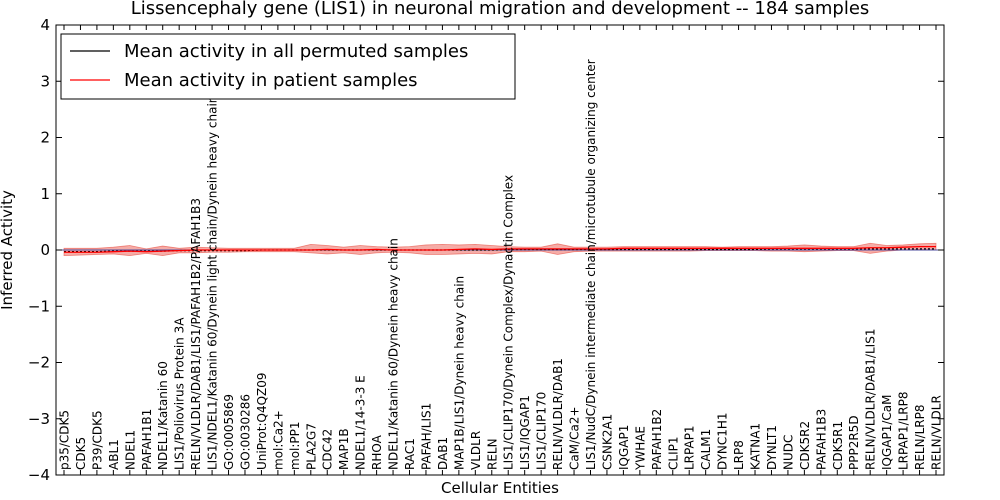 The width and height of the screenshot is (1000, 500). Describe the element at coordinates (377, 452) in the screenshot. I see `x-tick-label: RHOA` at that location.